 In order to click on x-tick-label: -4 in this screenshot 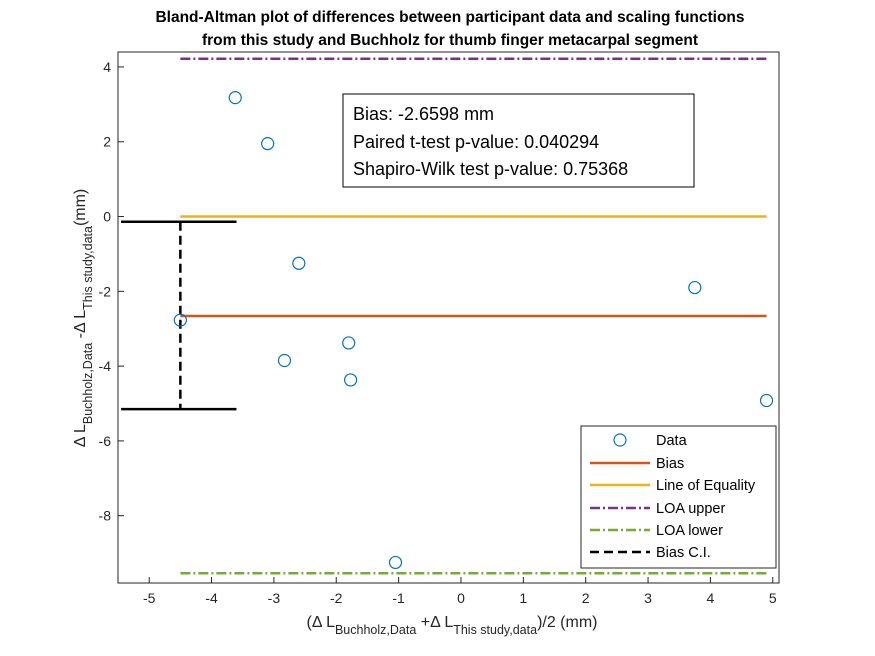, I will do `click(211, 598)`.